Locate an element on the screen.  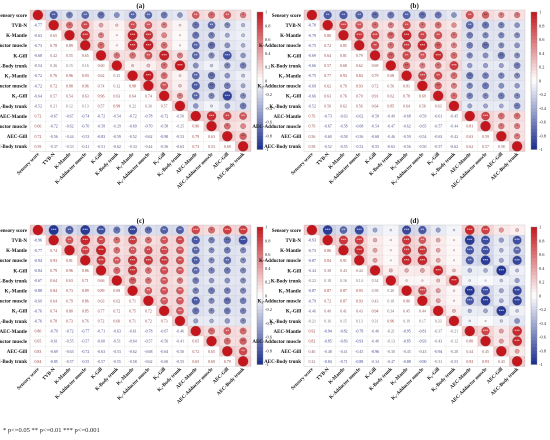
correlation-value: -0.25 is located at coordinates (180, 127).